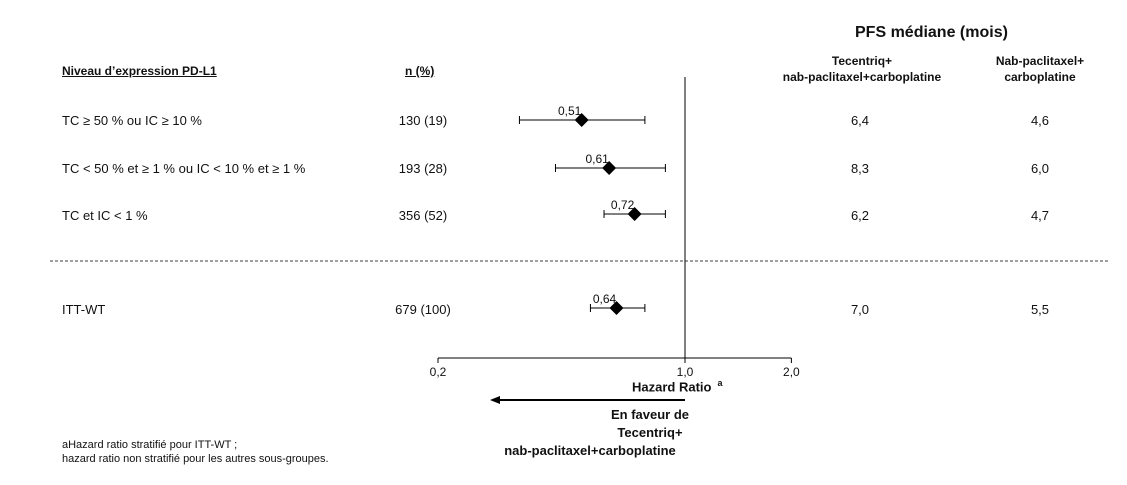 The image size is (1127, 485). Describe the element at coordinates (423, 309) in the screenshot. I see `n-value: 679 (100)` at that location.